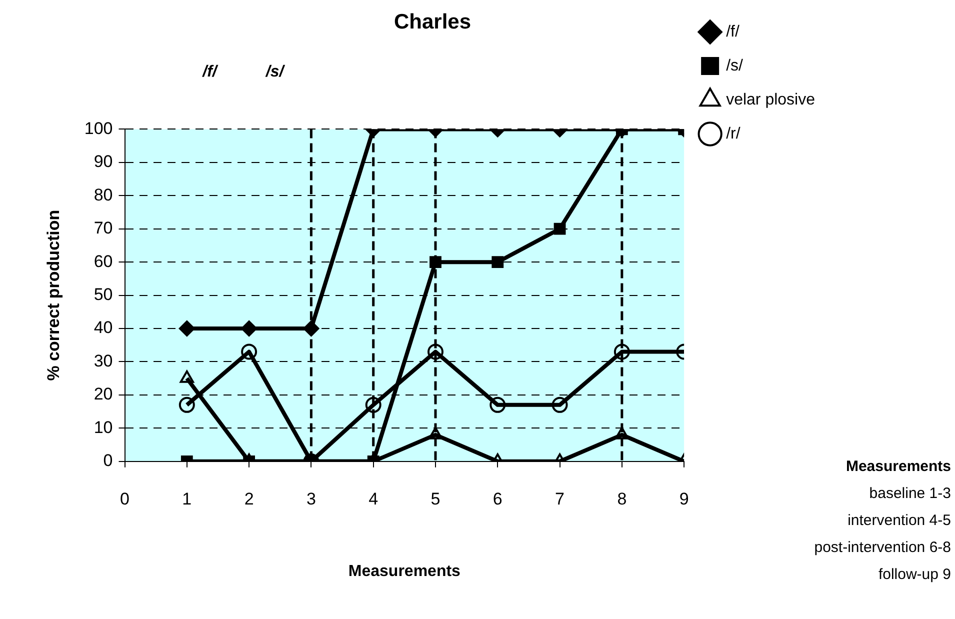 The width and height of the screenshot is (955, 619). What do you see at coordinates (103, 162) in the screenshot?
I see `y-tick-label: 90` at bounding box center [103, 162].